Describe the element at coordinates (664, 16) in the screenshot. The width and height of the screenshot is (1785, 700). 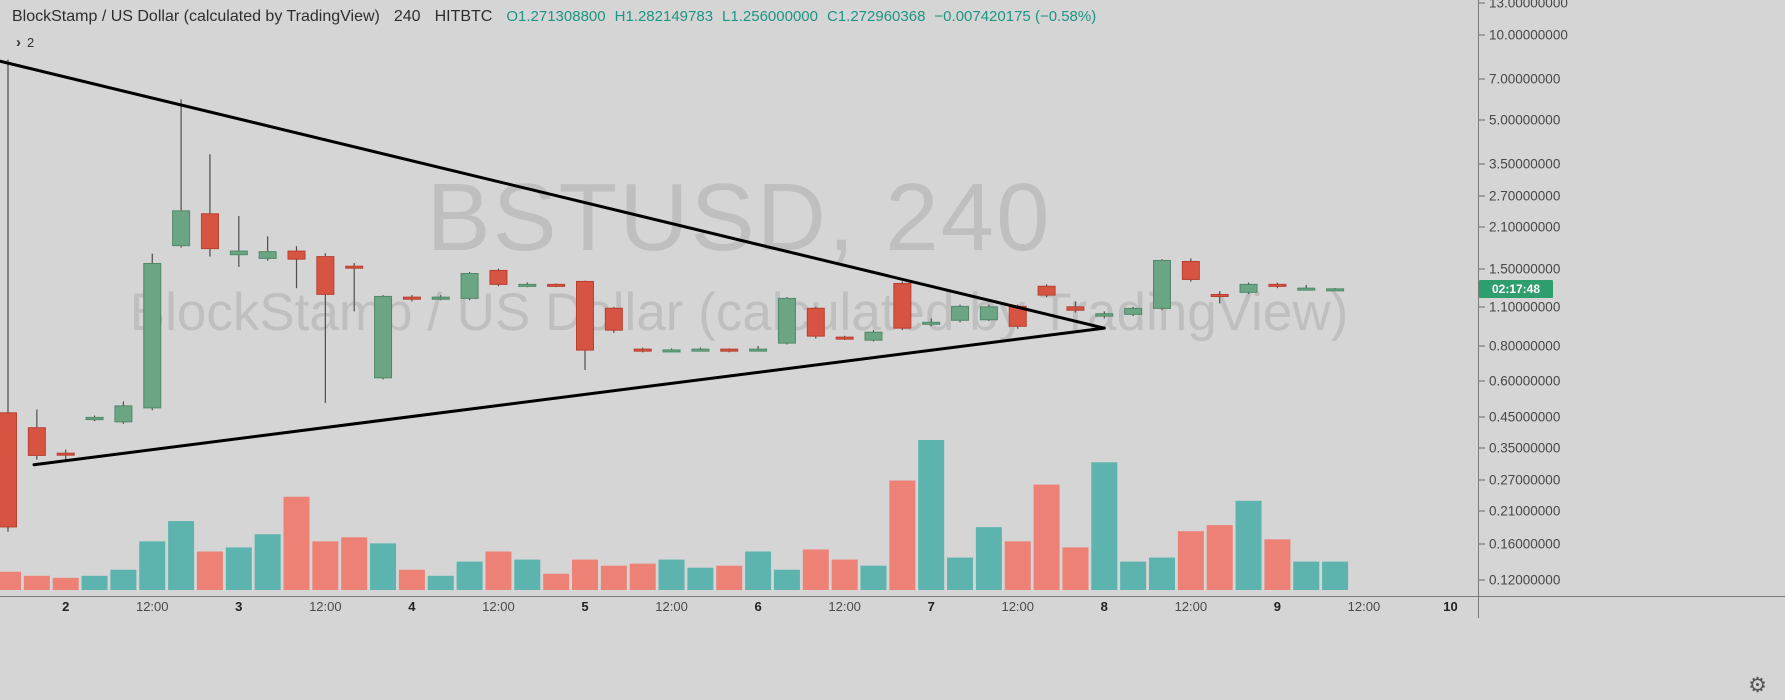
I see `high-value: H1.282149783` at that location.